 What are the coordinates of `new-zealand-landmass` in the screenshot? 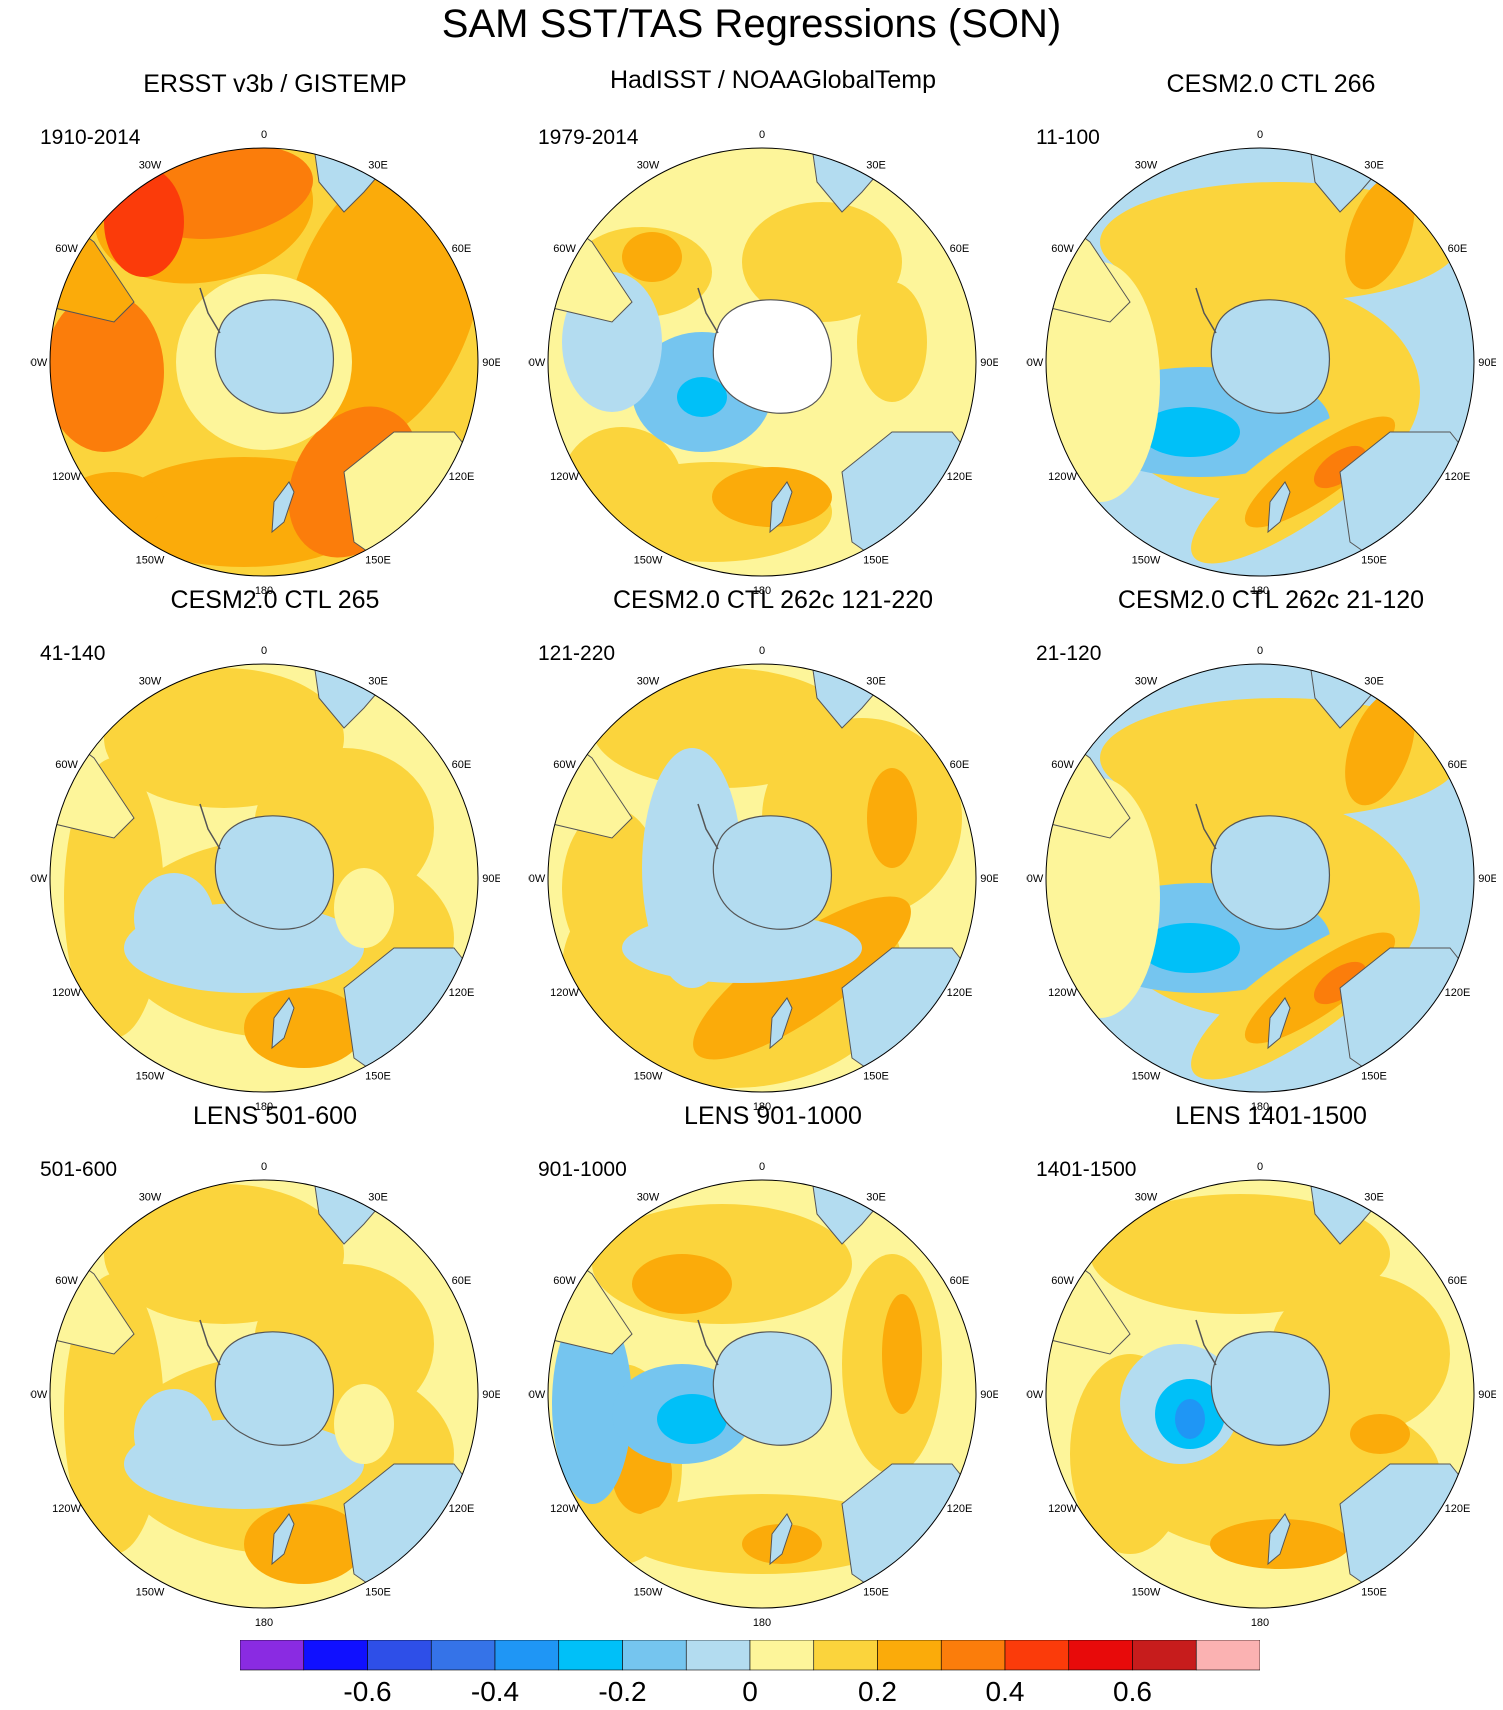 It's located at (1279, 507).